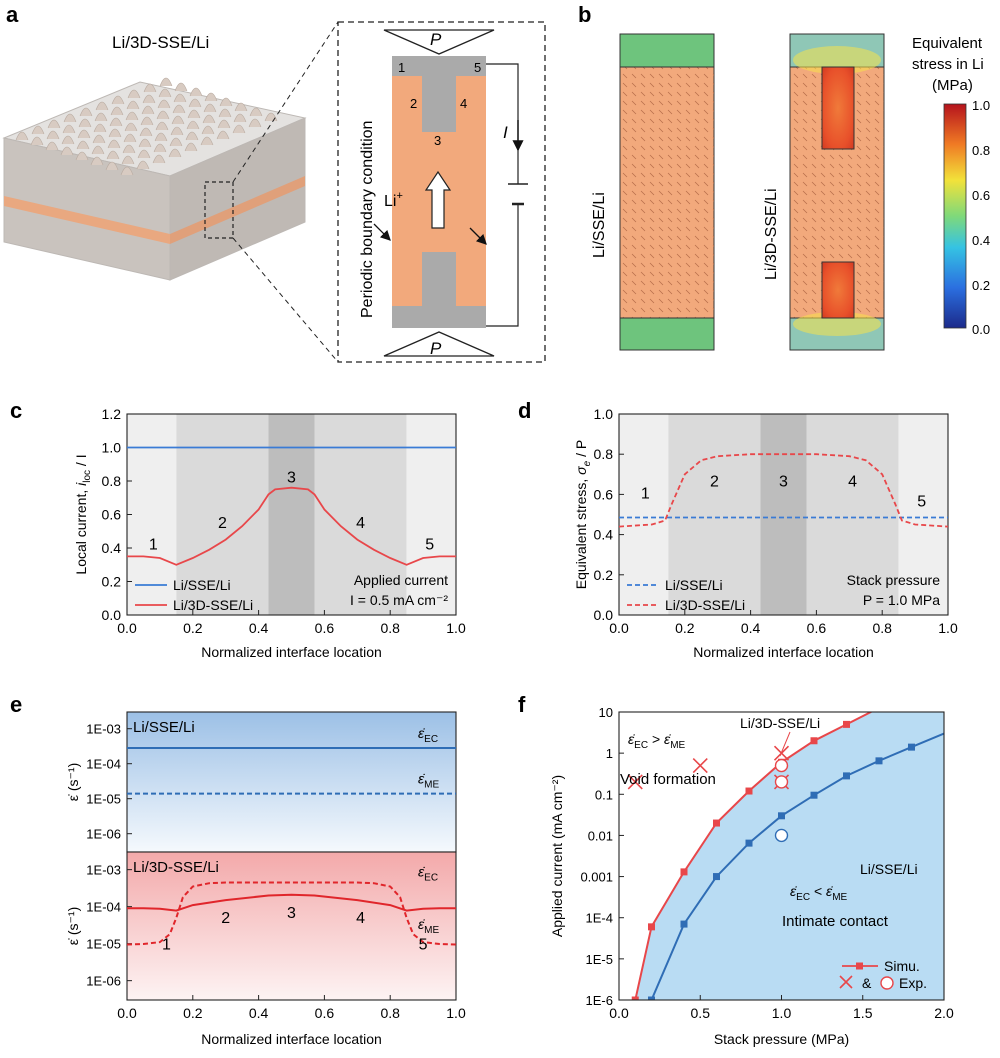  I want to click on panel-label-f: f, so click(522, 704).